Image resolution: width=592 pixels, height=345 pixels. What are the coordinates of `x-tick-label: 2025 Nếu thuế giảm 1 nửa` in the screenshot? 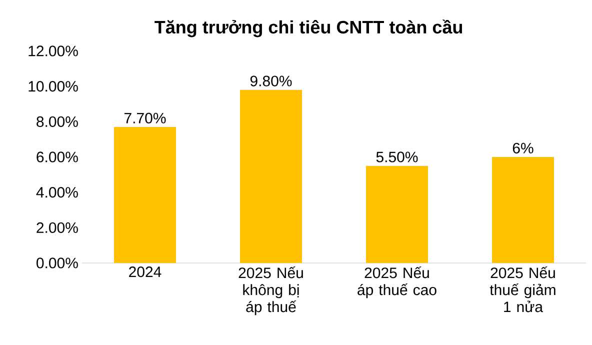 It's located at (523, 289).